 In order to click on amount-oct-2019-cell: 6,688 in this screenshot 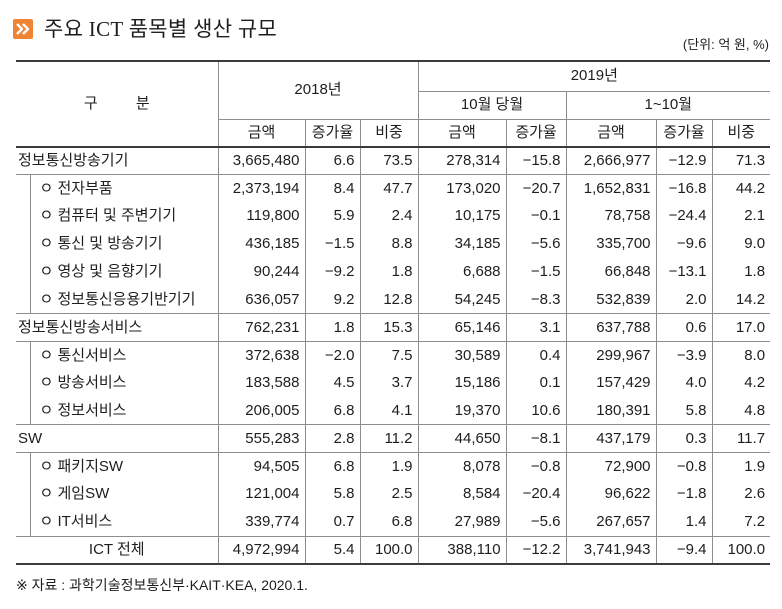, I will do `click(462, 272)`.